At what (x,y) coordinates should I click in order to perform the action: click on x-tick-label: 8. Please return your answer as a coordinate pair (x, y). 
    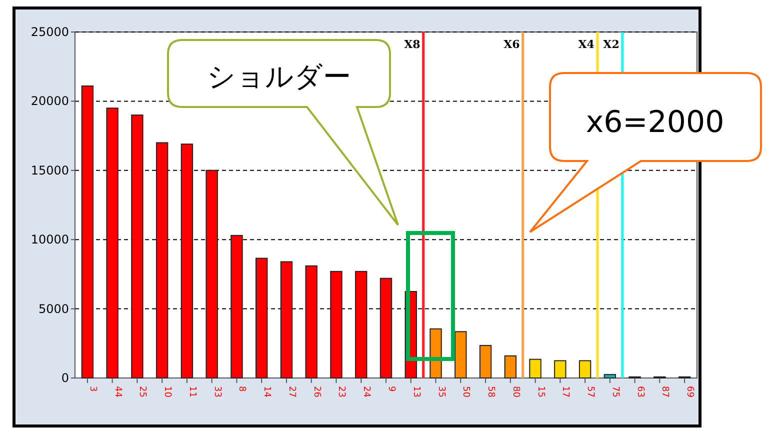
    Looking at the image, I should click on (241, 389).